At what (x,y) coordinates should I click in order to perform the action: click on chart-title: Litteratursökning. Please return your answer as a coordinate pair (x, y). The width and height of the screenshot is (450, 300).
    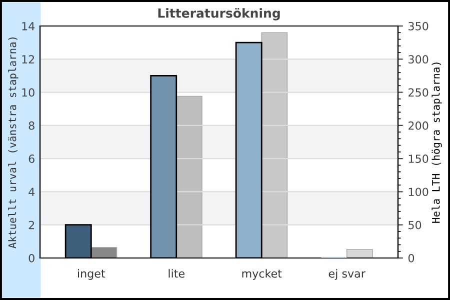
    Looking at the image, I should click on (219, 14).